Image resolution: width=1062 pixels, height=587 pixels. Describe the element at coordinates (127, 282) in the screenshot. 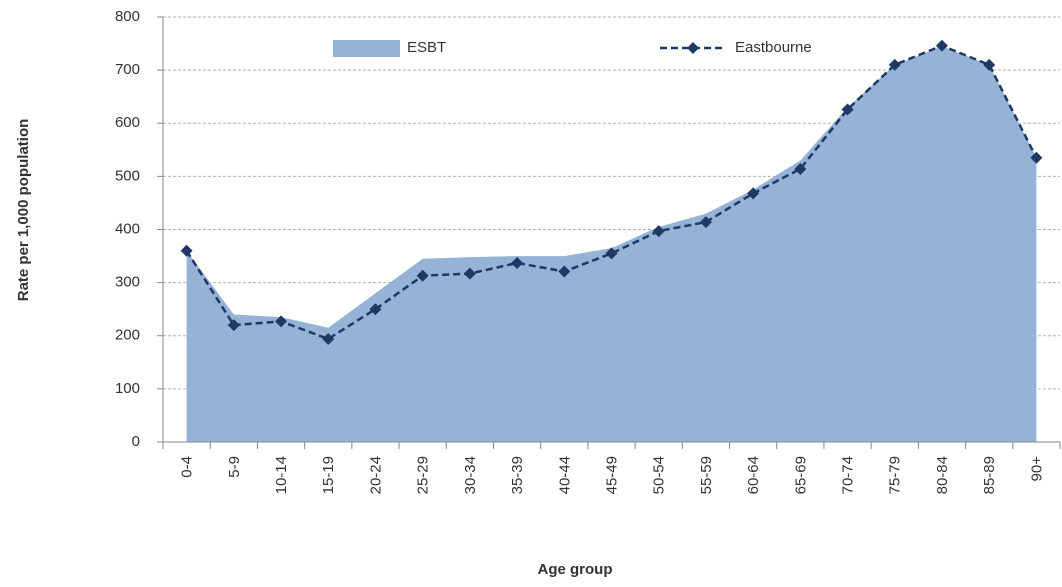

I see `y-tick-label: 300` at that location.